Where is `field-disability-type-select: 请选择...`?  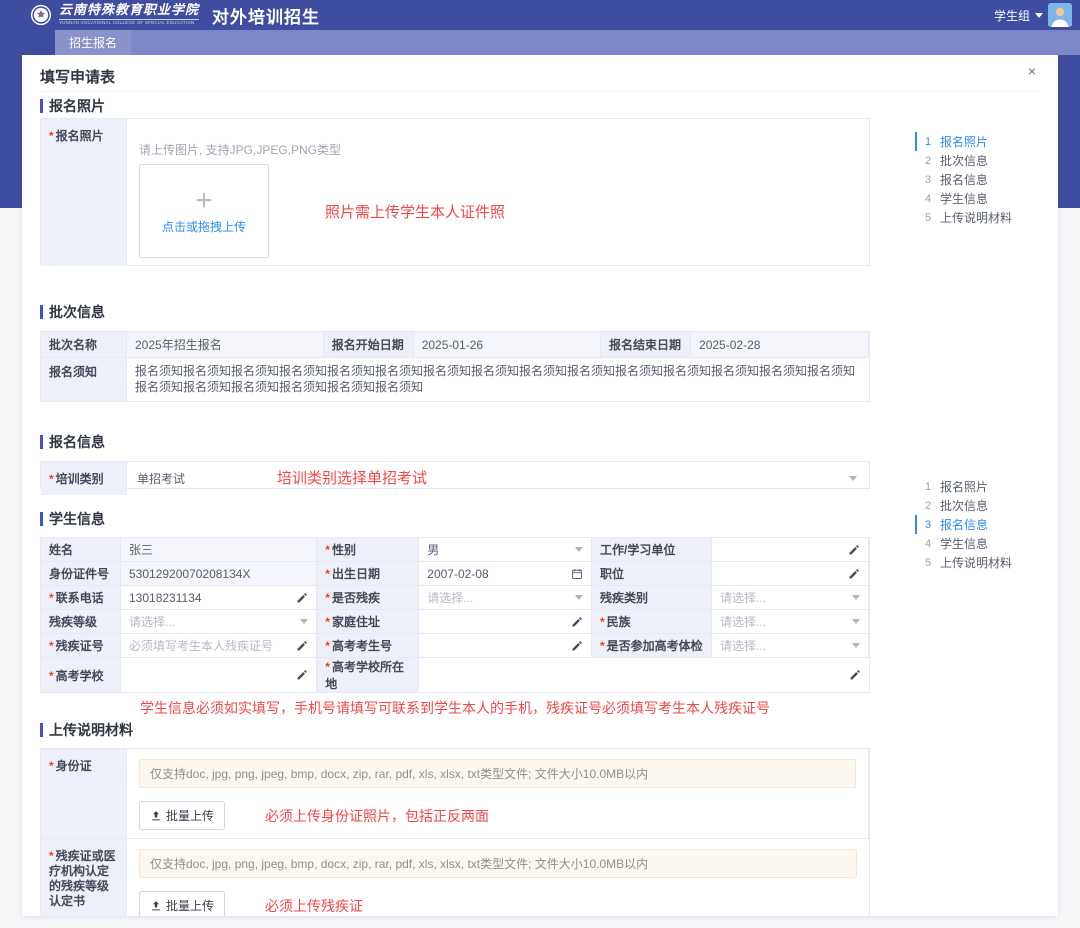 field-disability-type-select: 请选择... is located at coordinates (790, 598).